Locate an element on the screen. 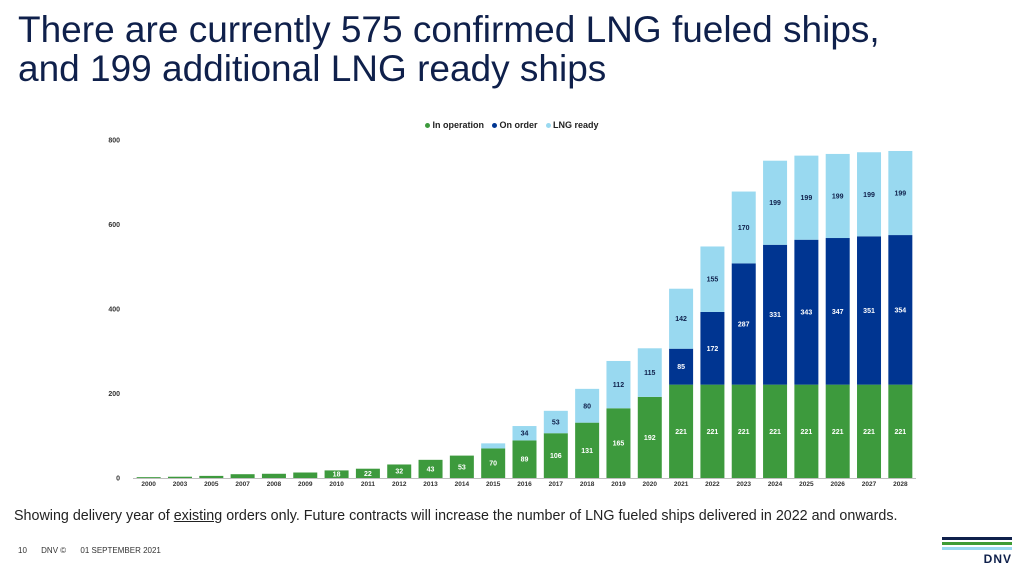 The image size is (1024, 573). data-label: 89 is located at coordinates (525, 460).